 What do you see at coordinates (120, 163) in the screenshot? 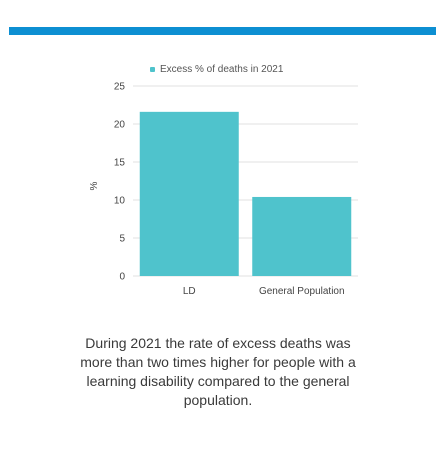
I see `y-tick-label: 15` at bounding box center [120, 163].